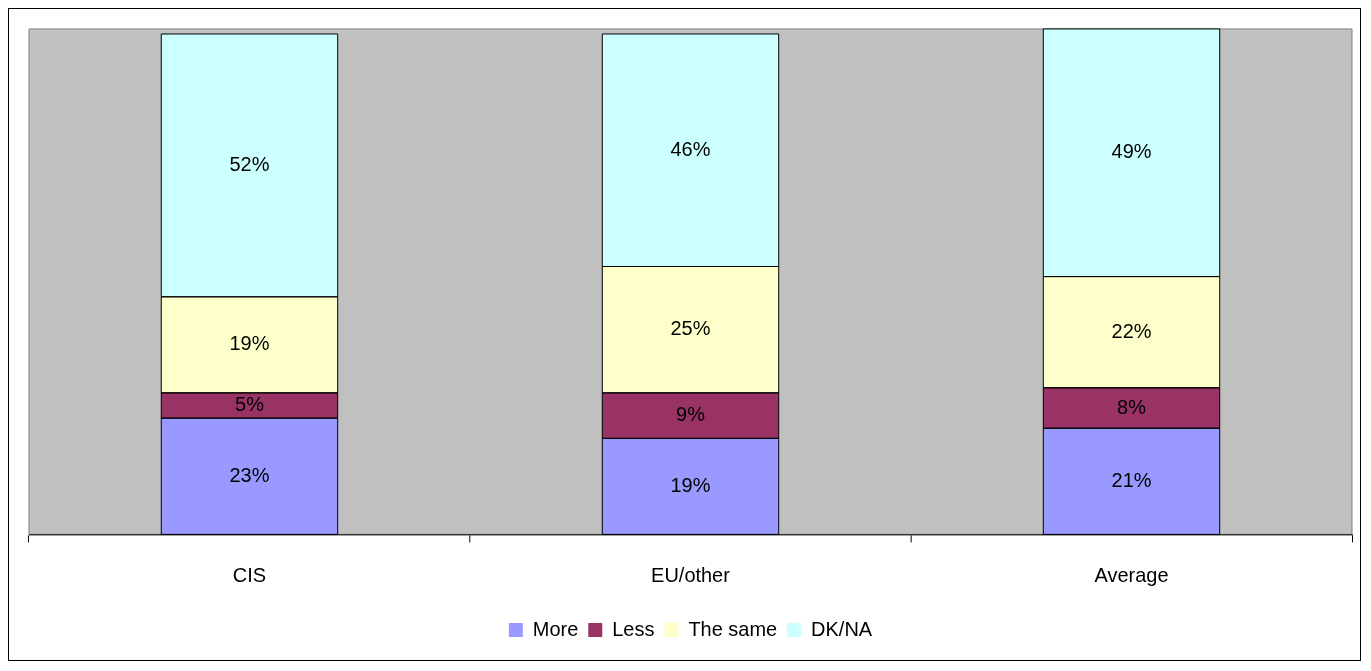 Image resolution: width=1371 pixels, height=671 pixels. I want to click on x-tick-label: EU/other, so click(691, 574).